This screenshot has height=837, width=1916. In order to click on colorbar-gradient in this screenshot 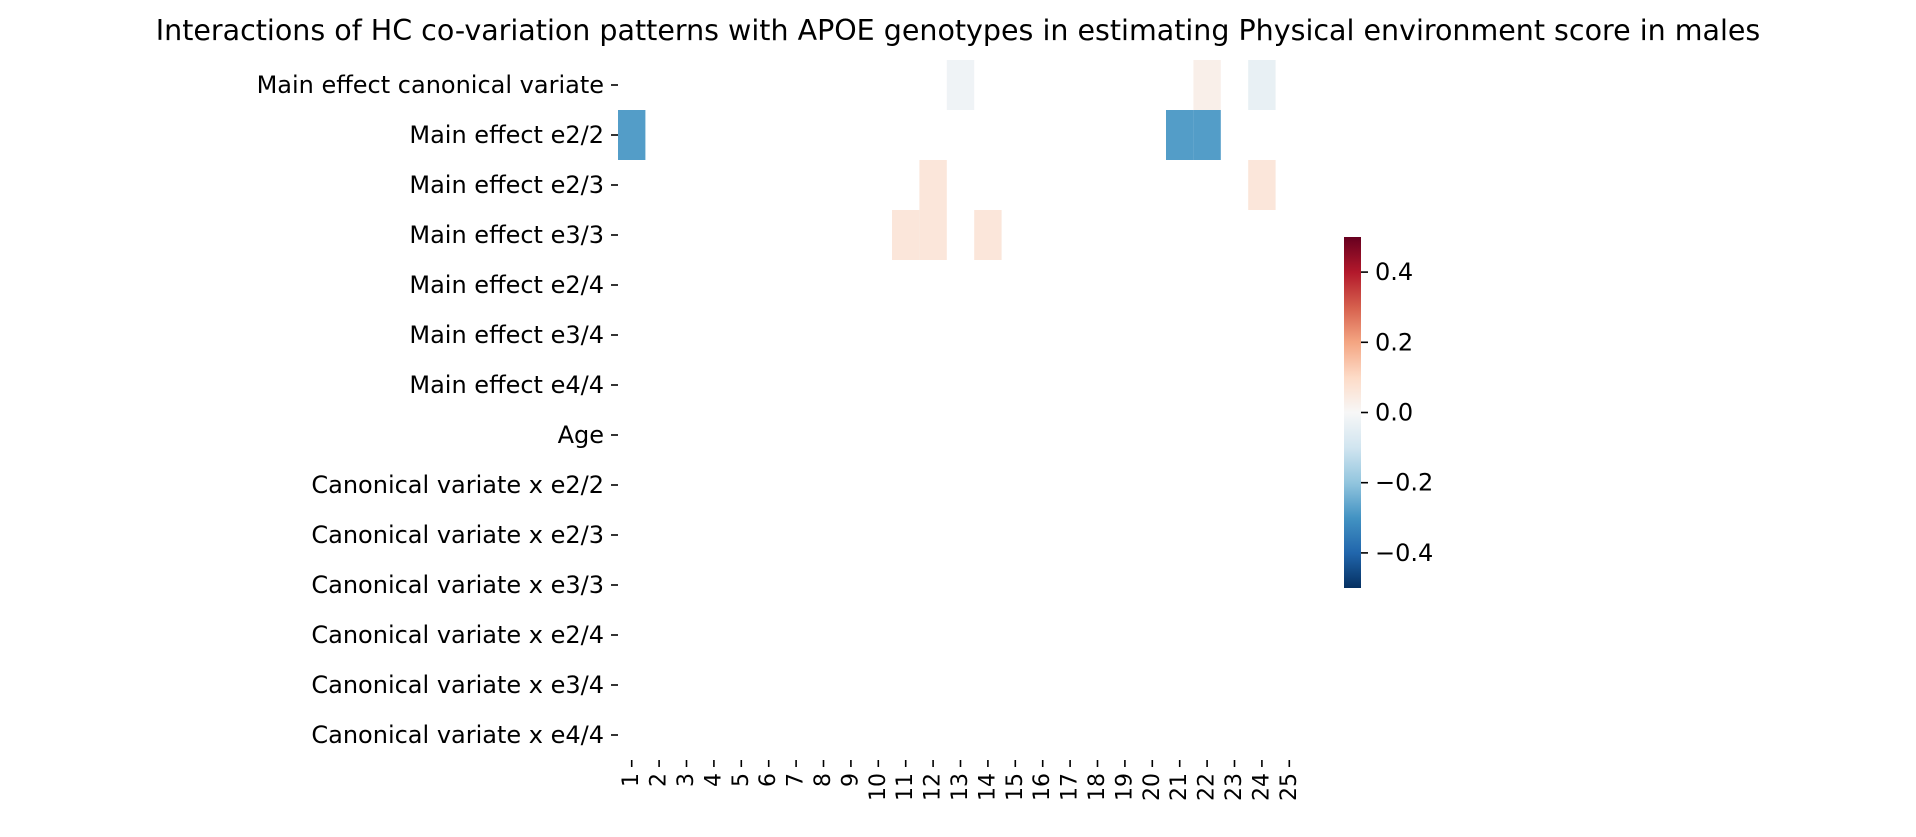, I will do `click(1352, 412)`.